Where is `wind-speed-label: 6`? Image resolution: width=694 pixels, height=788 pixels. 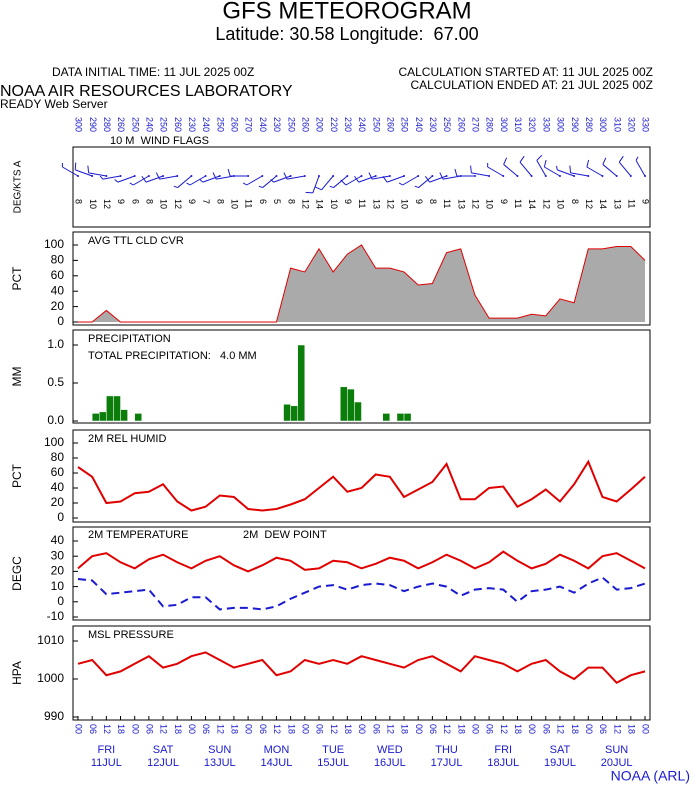
wind-speed-label: 6 is located at coordinates (135, 201).